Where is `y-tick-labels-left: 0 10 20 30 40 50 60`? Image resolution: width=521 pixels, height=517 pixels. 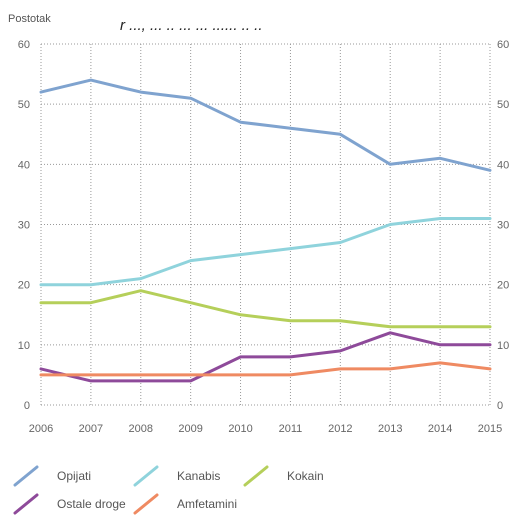
y-tick-labels-left: 0 10 20 30 40 50 60 is located at coordinates (24, 225).